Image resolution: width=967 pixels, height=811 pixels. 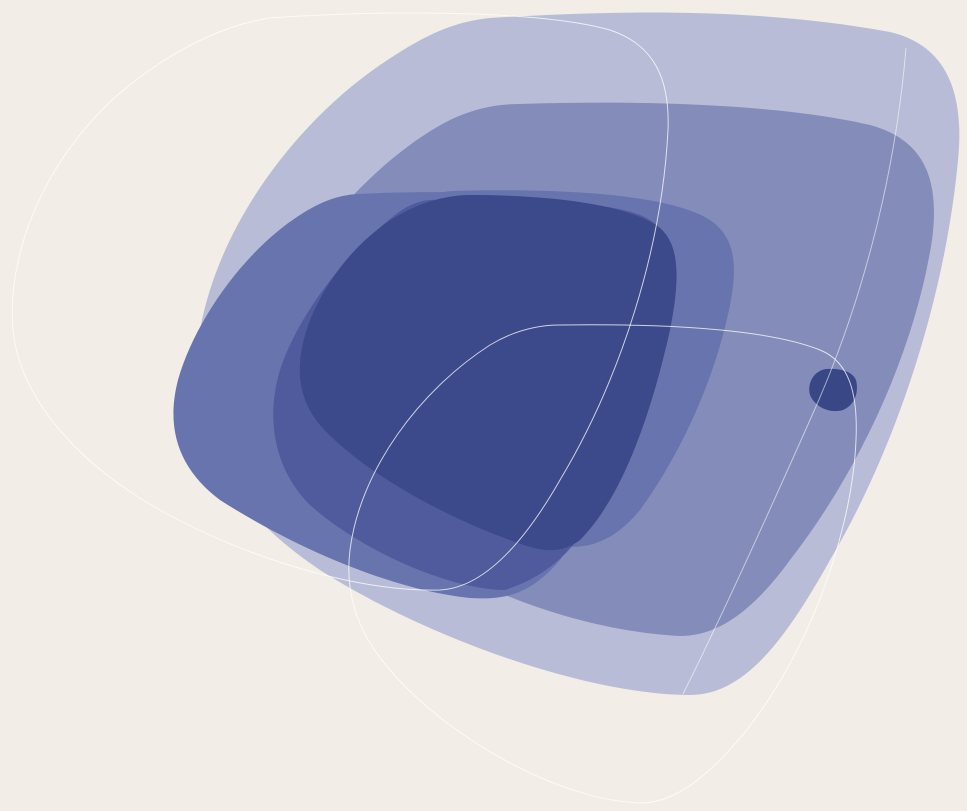 I want to click on small-dot, so click(x=833, y=390).